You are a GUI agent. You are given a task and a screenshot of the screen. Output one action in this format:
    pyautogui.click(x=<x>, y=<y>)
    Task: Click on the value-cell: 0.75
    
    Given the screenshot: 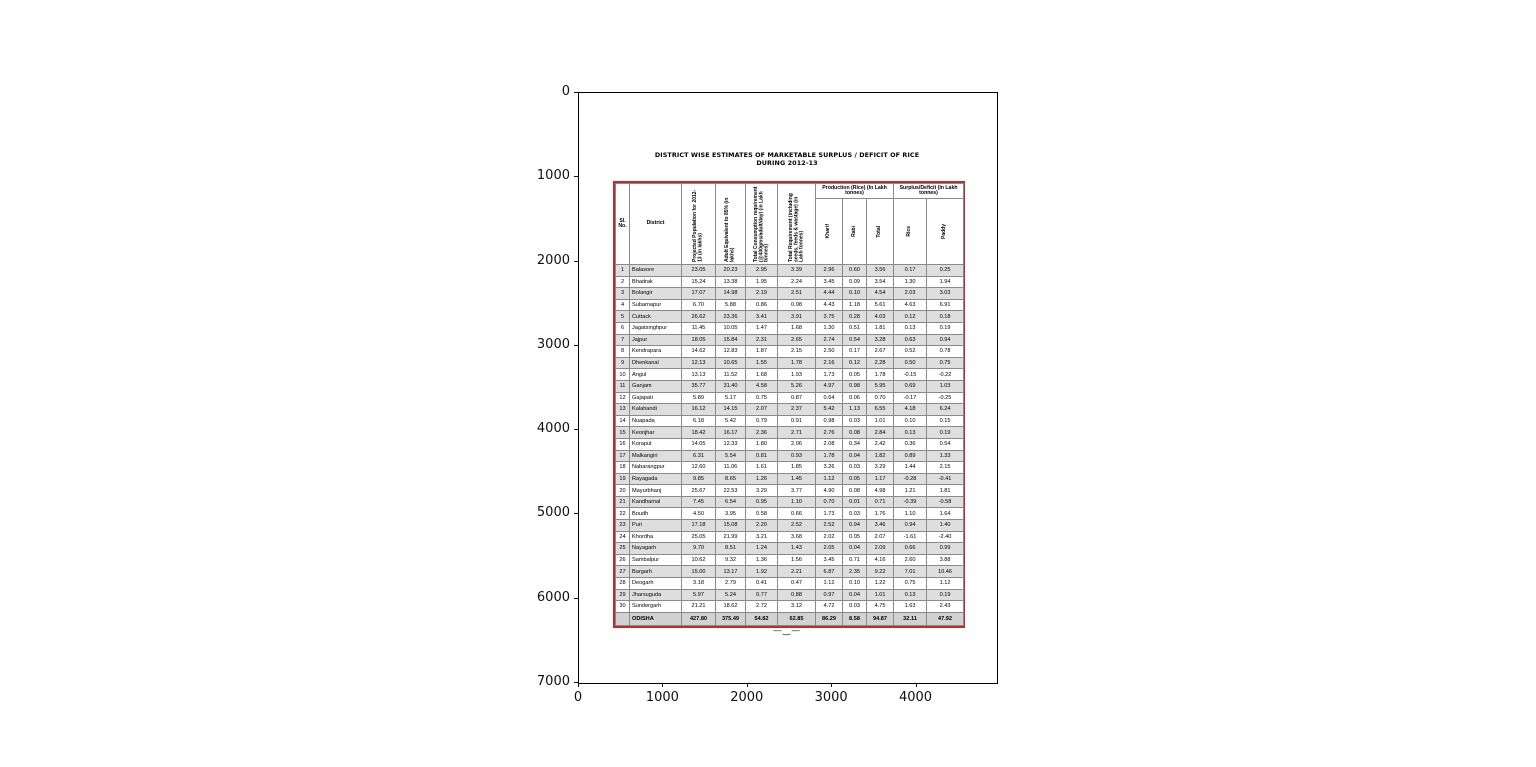 What is the action you would take?
    pyautogui.click(x=945, y=363)
    